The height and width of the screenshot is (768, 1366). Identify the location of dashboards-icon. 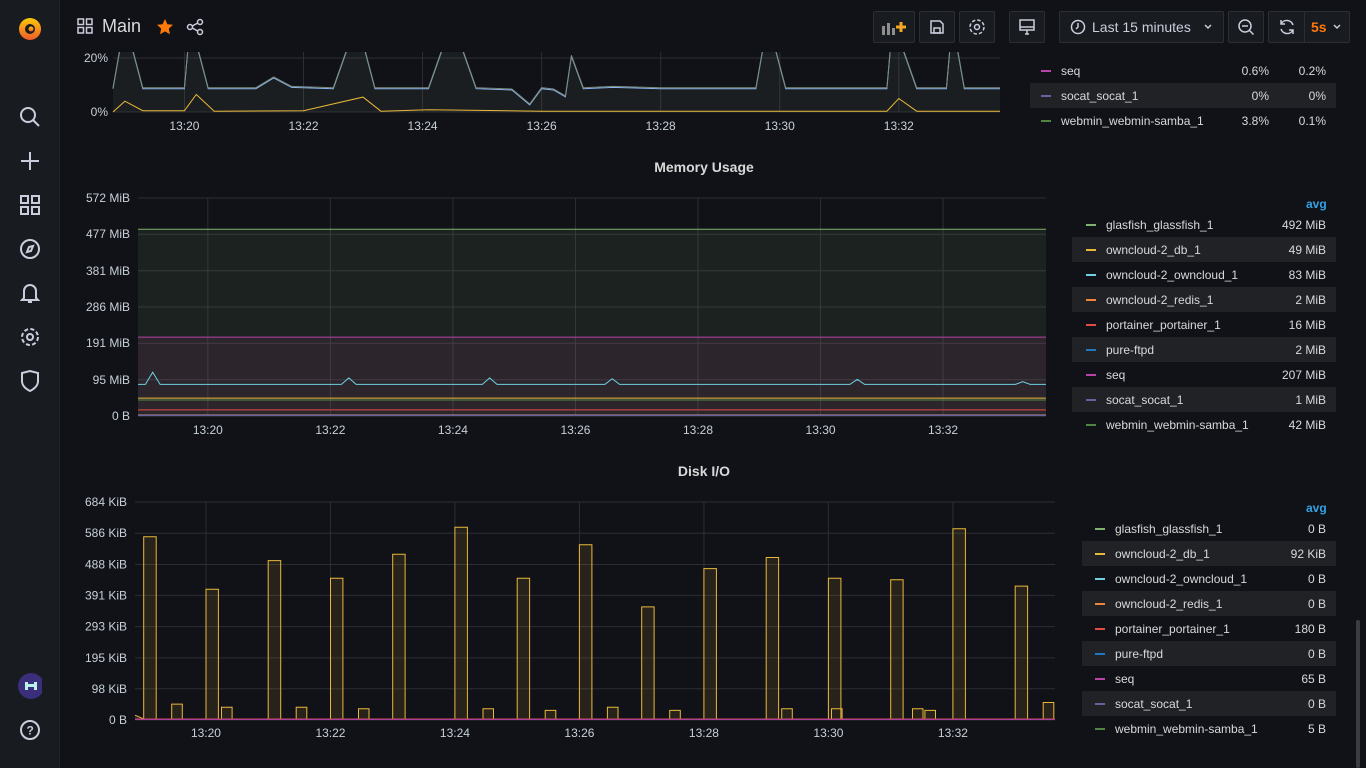
(30, 205).